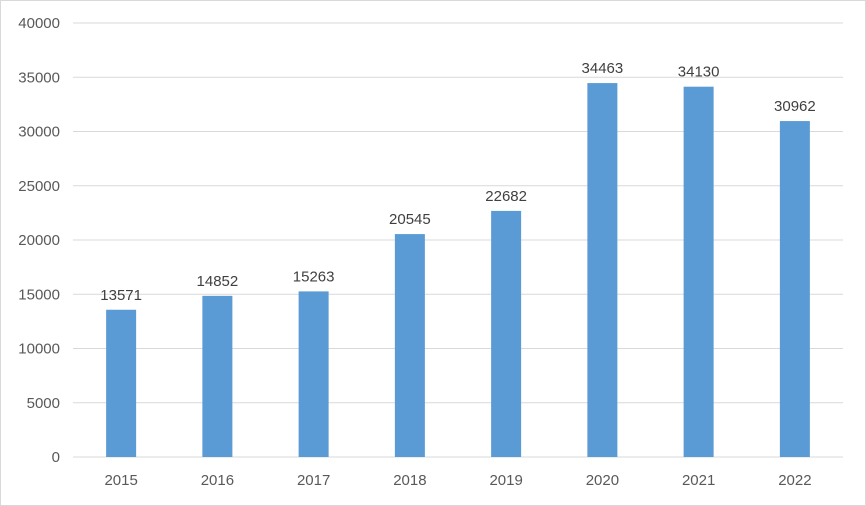 The height and width of the screenshot is (506, 866). I want to click on bar-2018, so click(409, 345).